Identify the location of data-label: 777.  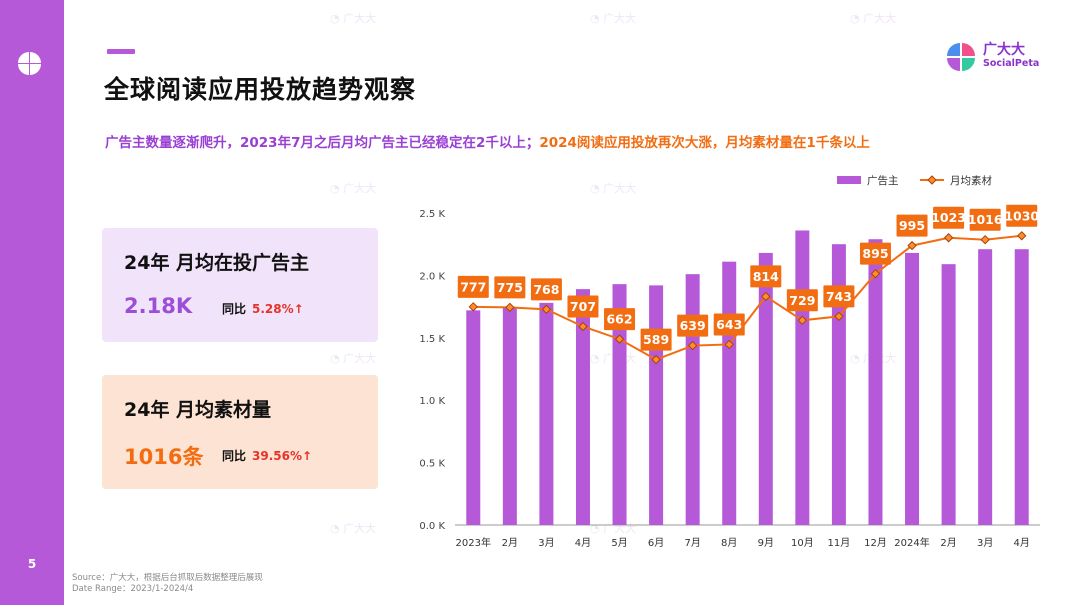
(473, 286).